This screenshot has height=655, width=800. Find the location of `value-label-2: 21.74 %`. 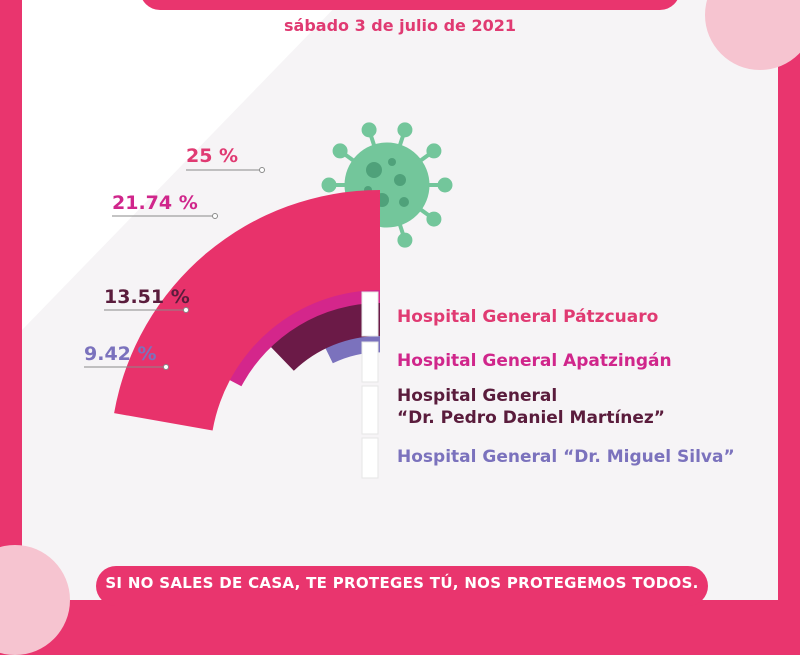

value-label-2: 21.74 % is located at coordinates (155, 203).